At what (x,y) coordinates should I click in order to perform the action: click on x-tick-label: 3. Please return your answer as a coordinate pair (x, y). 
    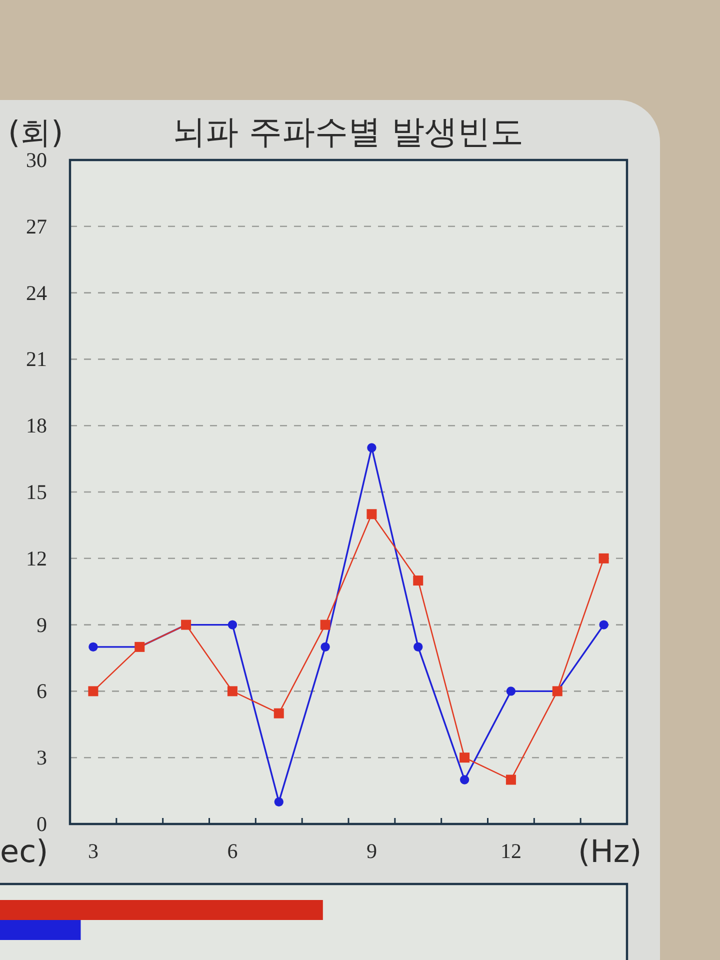
    Looking at the image, I should click on (93, 851).